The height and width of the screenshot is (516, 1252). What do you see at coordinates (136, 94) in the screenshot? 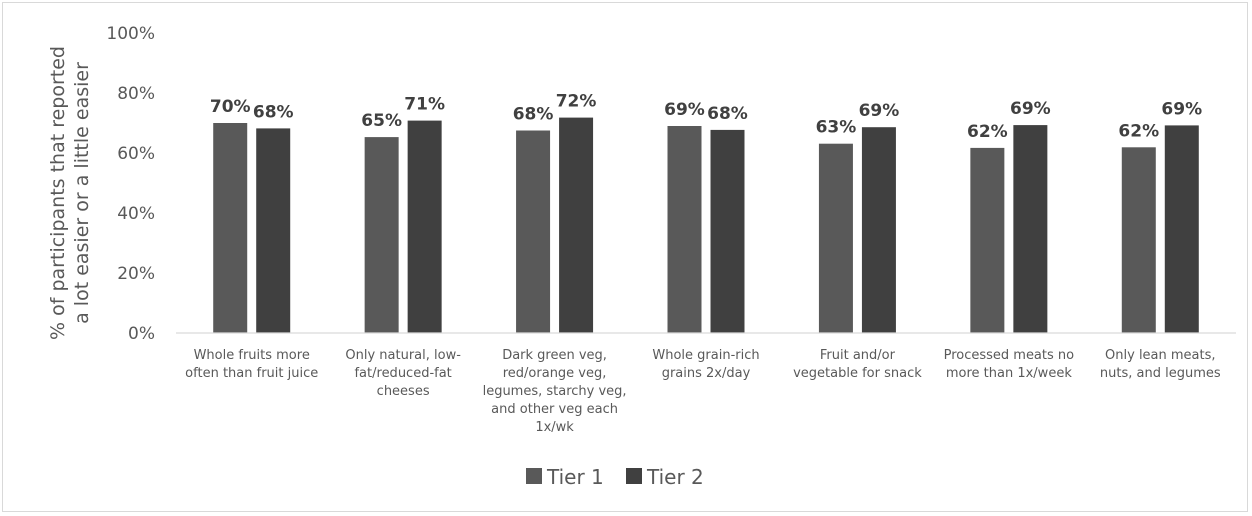
I see `y-tick-label: 80%` at bounding box center [136, 94].